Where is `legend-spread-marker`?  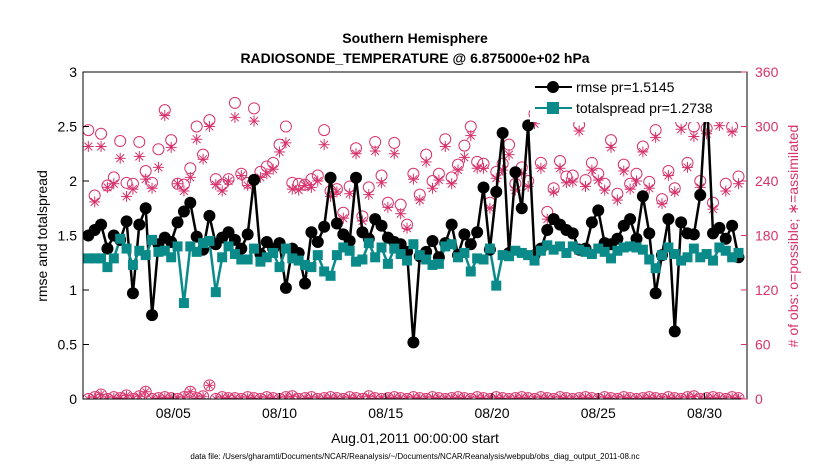 legend-spread-marker is located at coordinates (553, 108).